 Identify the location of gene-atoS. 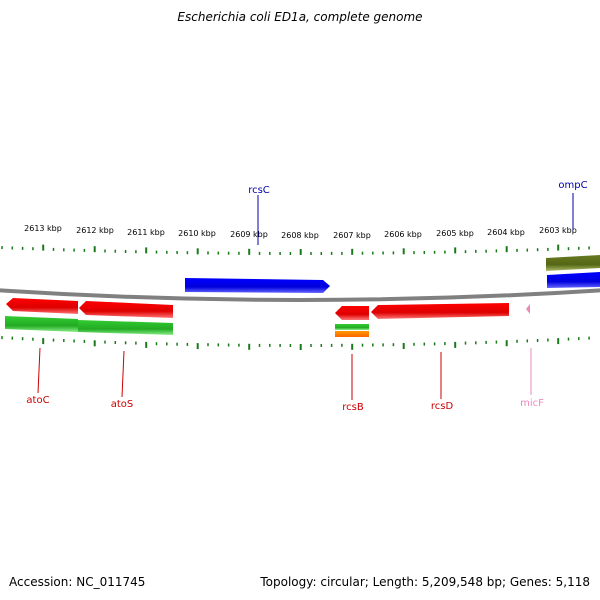
(126, 309).